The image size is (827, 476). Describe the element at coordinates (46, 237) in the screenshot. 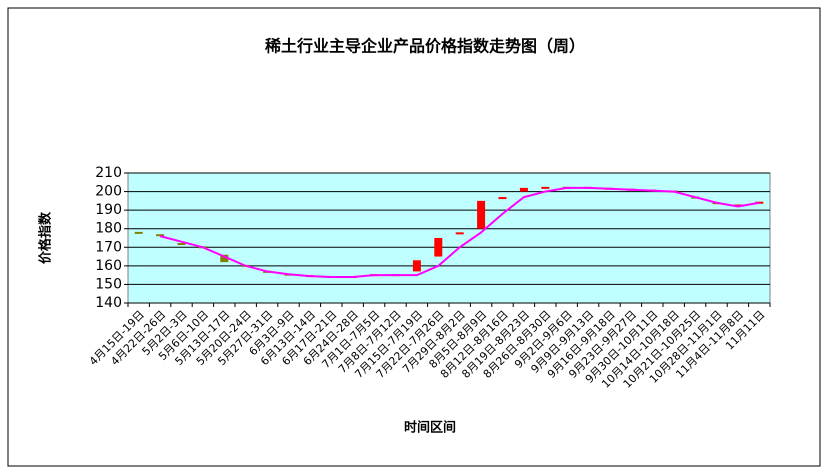

I see `y-axis-title: 价格指数` at that location.